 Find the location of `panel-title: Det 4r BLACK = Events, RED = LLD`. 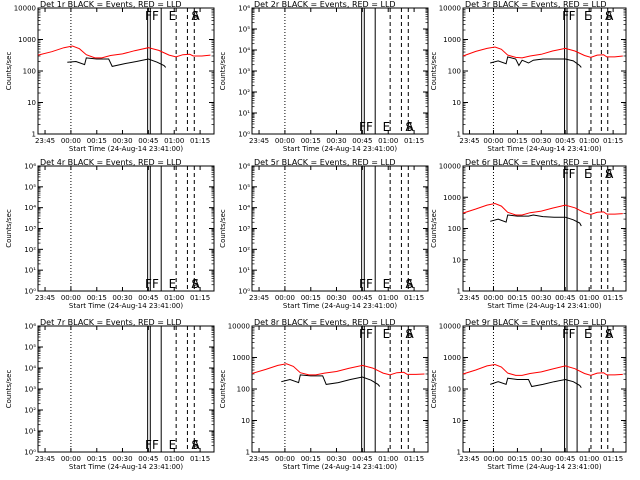

panel-title: Det 4r BLACK = Events, RED = LLD is located at coordinates (111, 162).